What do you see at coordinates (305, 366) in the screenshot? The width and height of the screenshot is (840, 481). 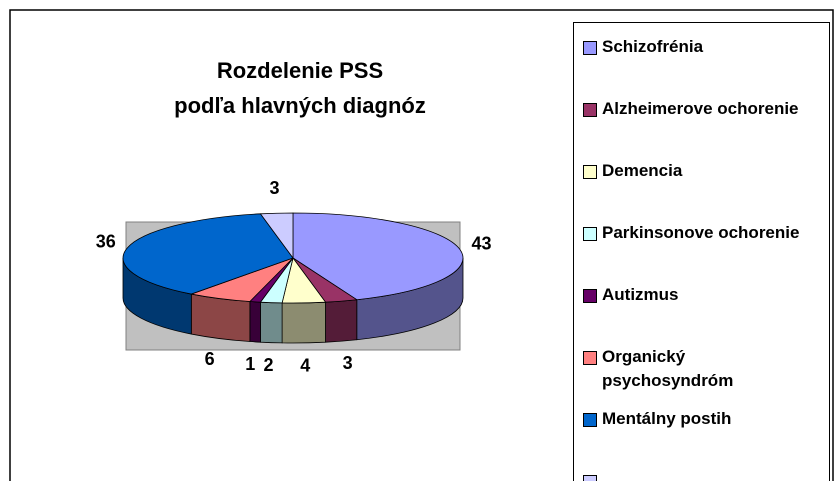 I see `data-label: 4` at bounding box center [305, 366].